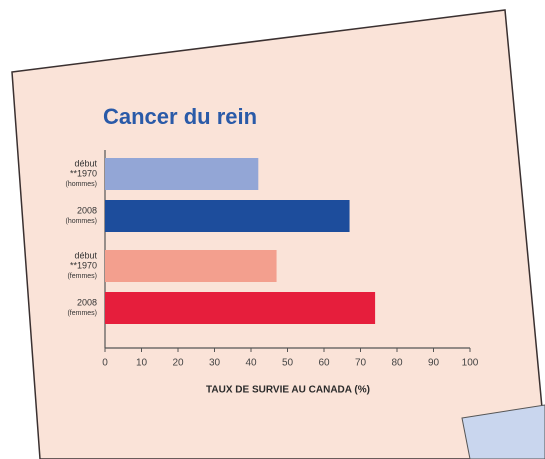 Image resolution: width=545 pixels, height=459 pixels. What do you see at coordinates (180, 116) in the screenshot?
I see `chart-title: Cancer du rein` at bounding box center [180, 116].